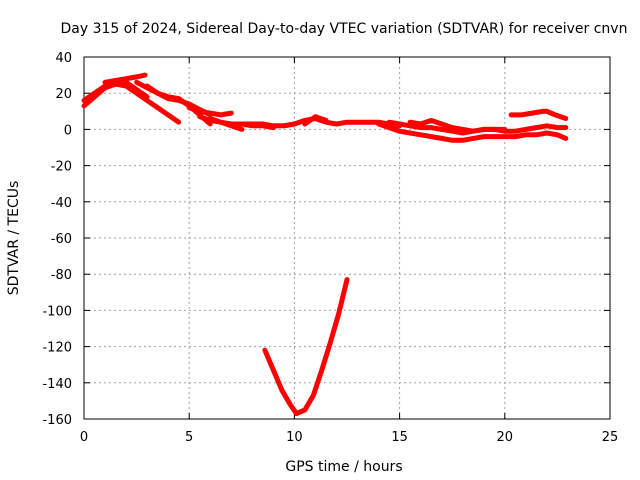  Describe the element at coordinates (189, 437) in the screenshot. I see `x-tick-label: 5` at that location.